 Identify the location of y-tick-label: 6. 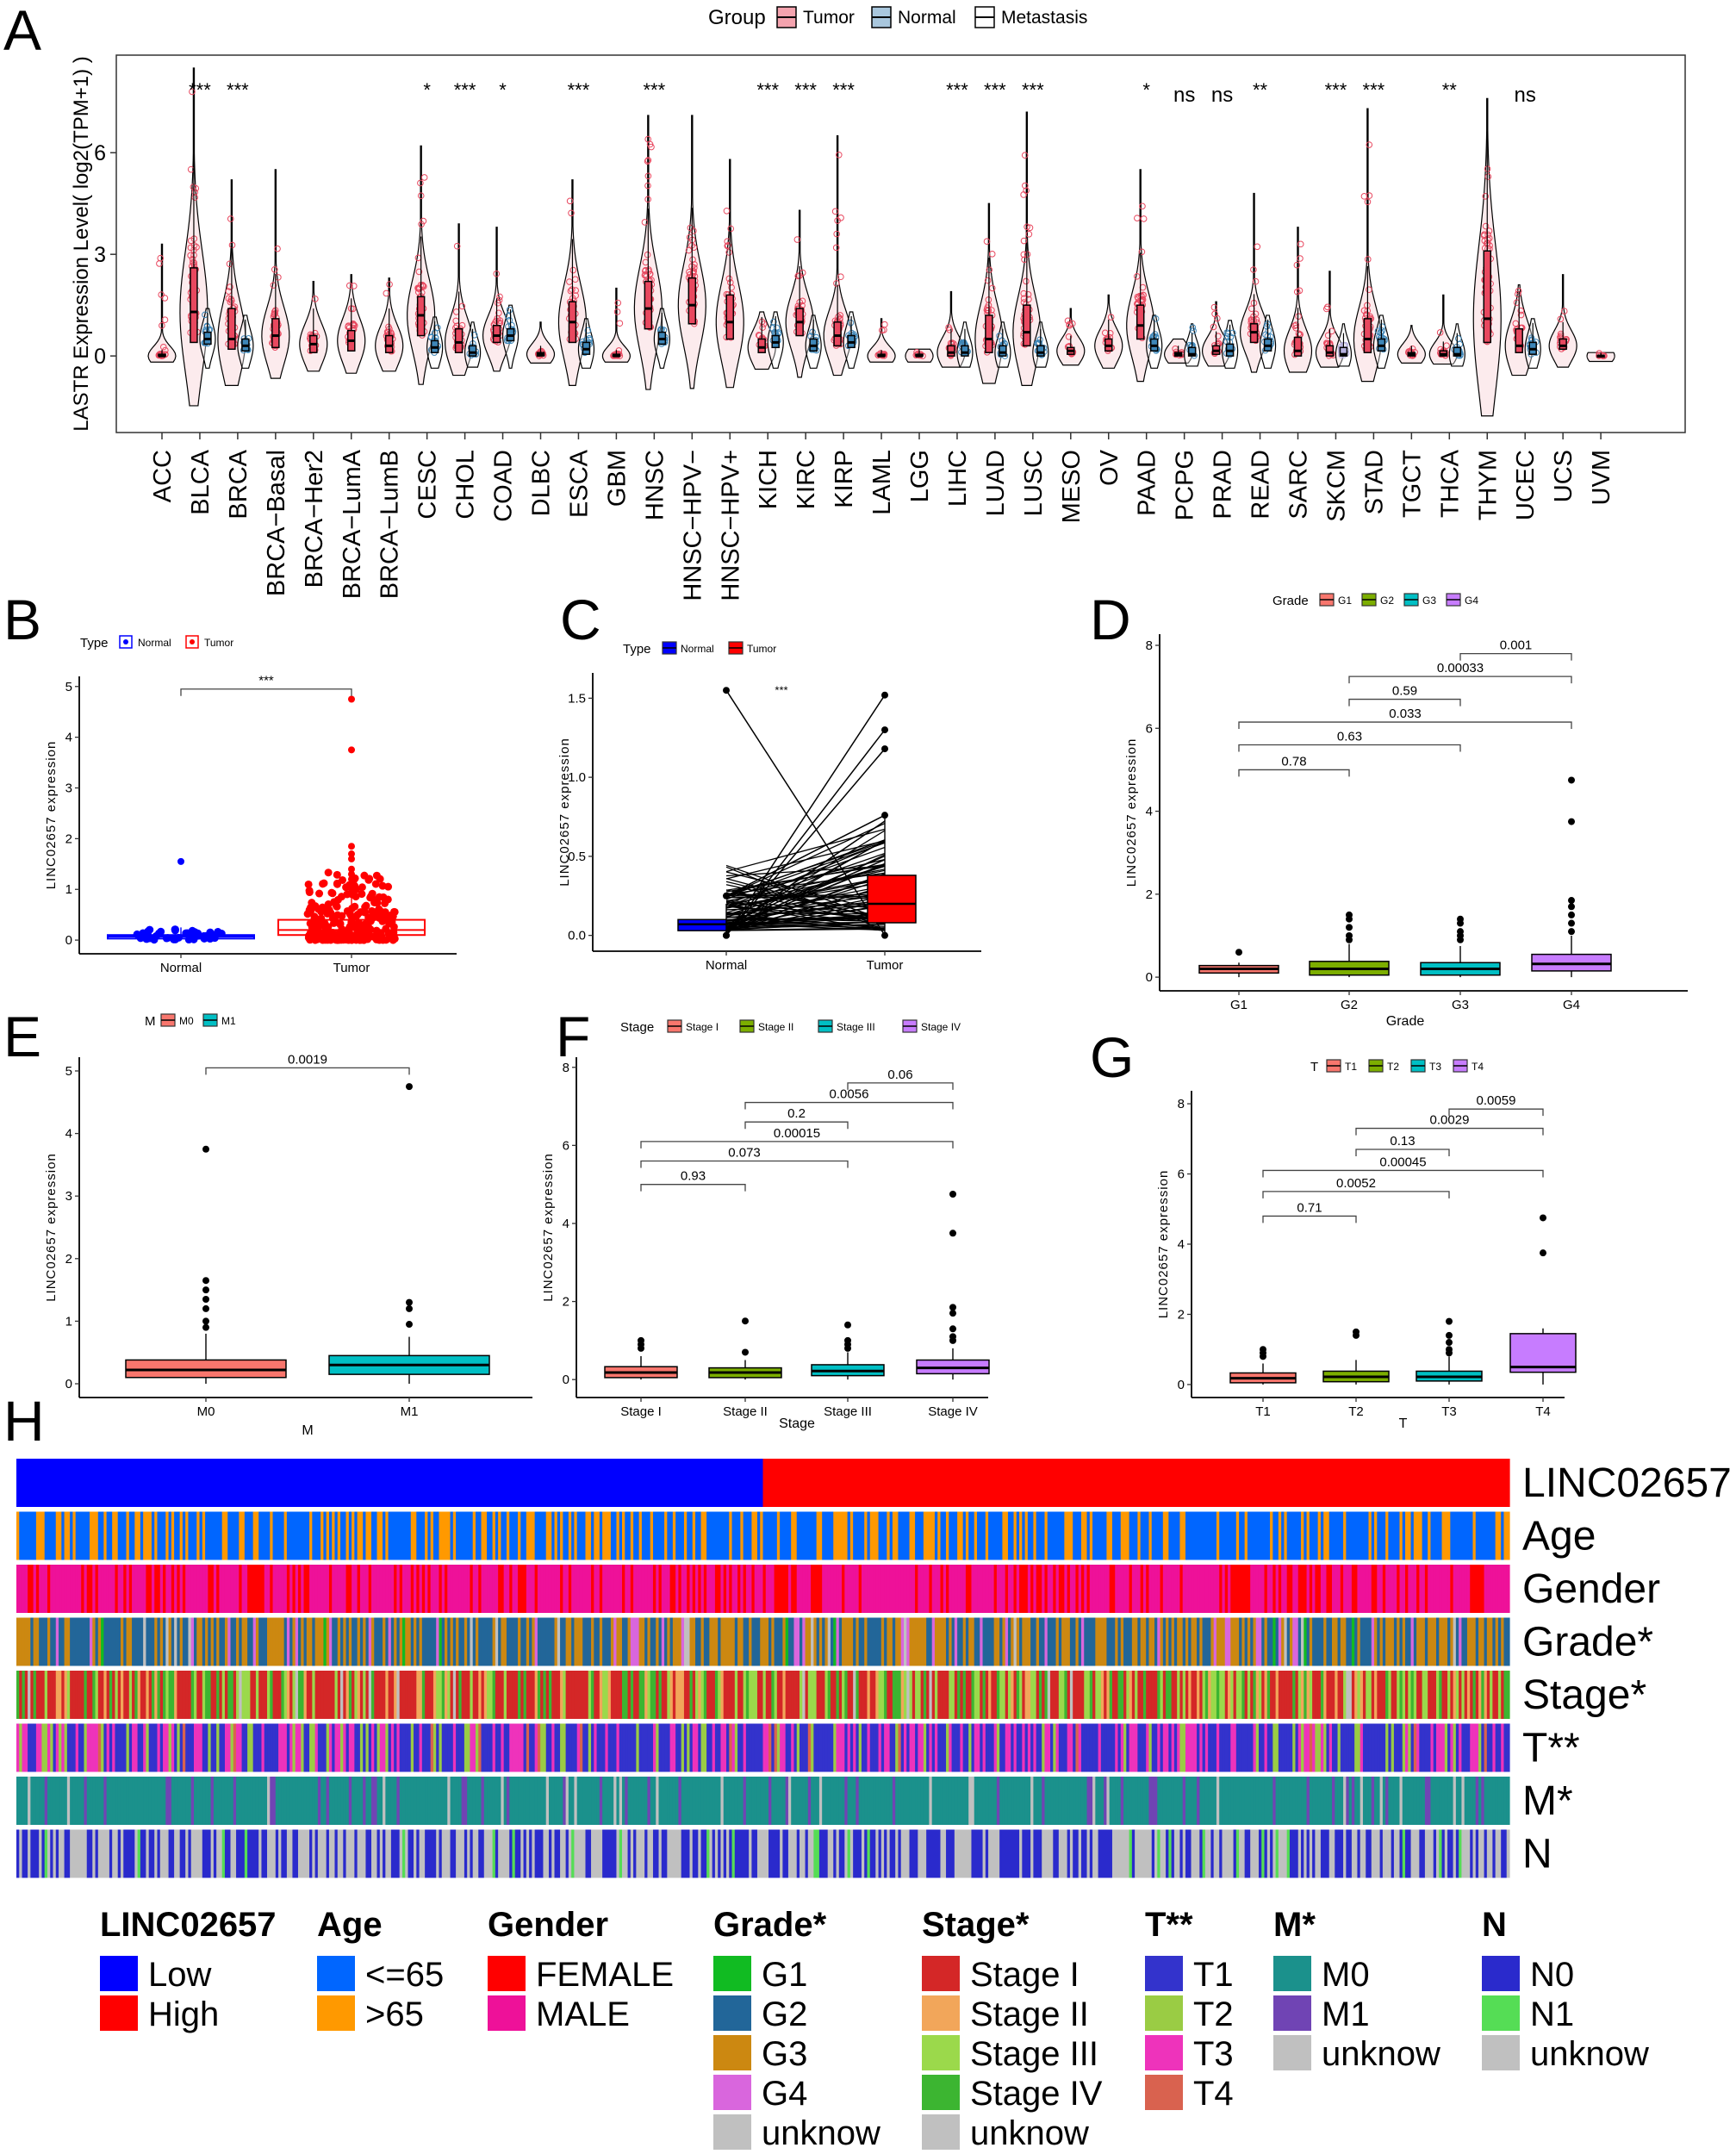
(1182, 1174).